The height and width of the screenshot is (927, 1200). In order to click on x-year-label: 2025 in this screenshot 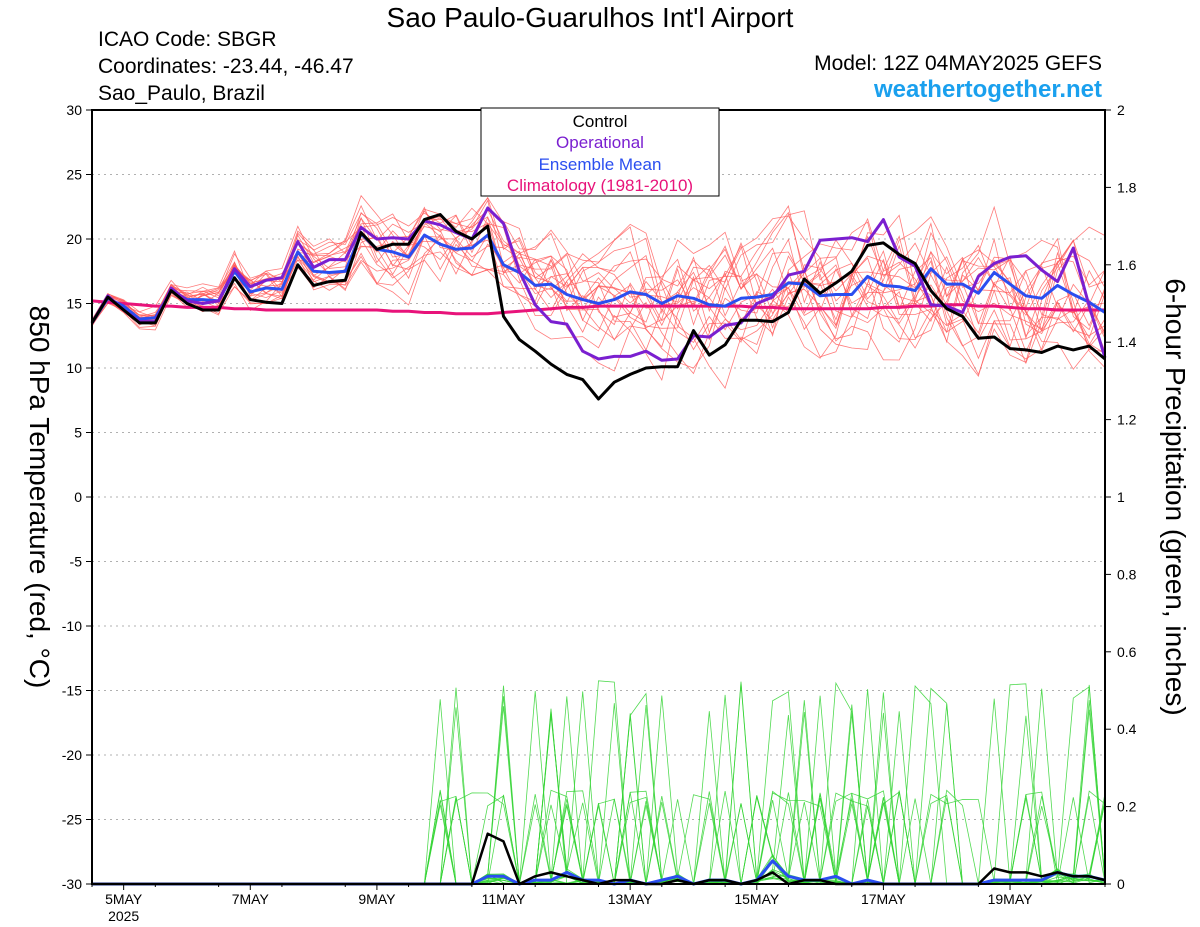, I will do `click(123, 916)`.